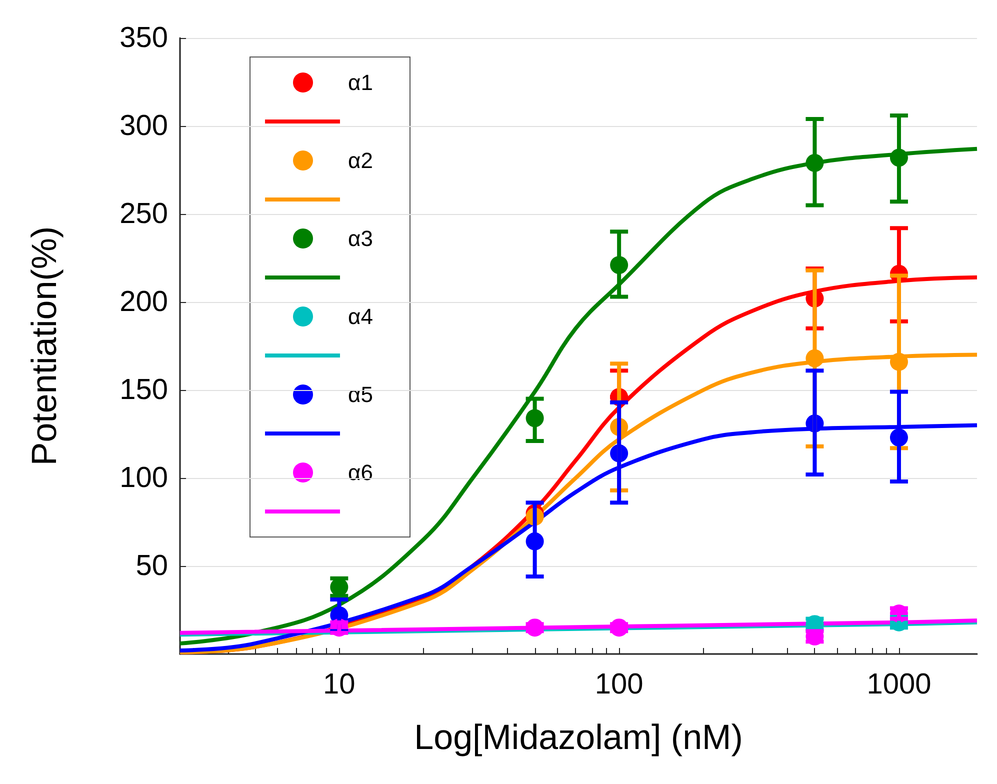  Describe the element at coordinates (360, 316) in the screenshot. I see `legend-label: α4` at that location.